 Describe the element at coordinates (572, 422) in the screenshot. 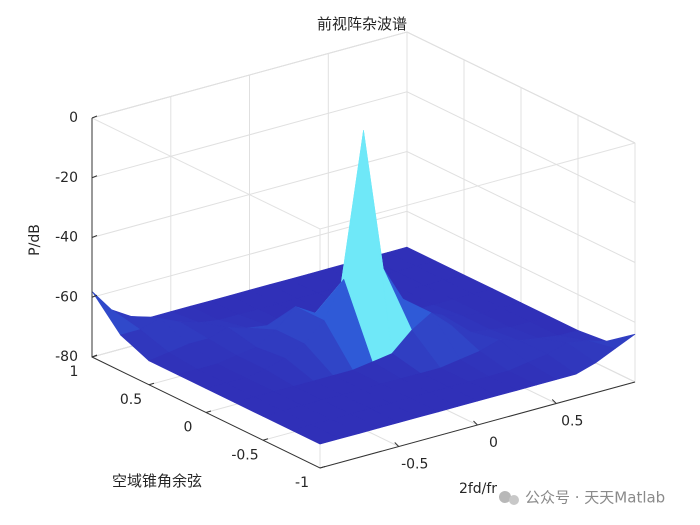

I see `x-tick-label: 0.5` at that location.